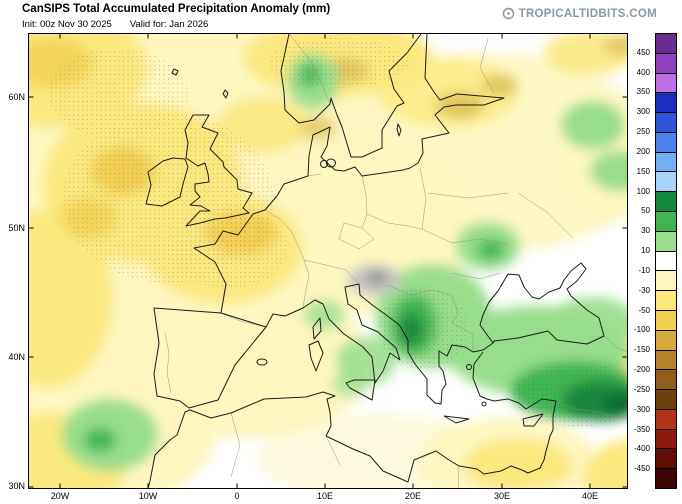 This screenshot has height=504, width=682. Describe the element at coordinates (16, 228) in the screenshot. I see `lat-label-50n: 50N` at that location.